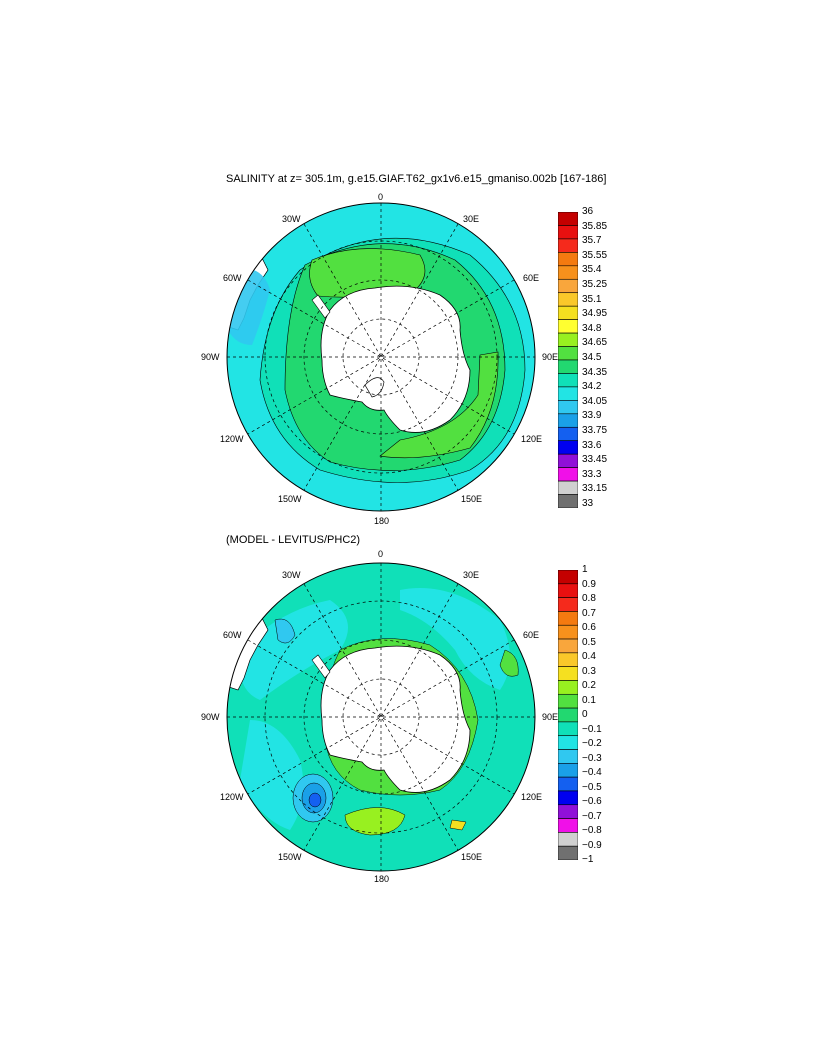 The width and height of the screenshot is (818, 1055). Describe the element at coordinates (592, 743) in the screenshot. I see `colorbar-label: −0.2` at that location.